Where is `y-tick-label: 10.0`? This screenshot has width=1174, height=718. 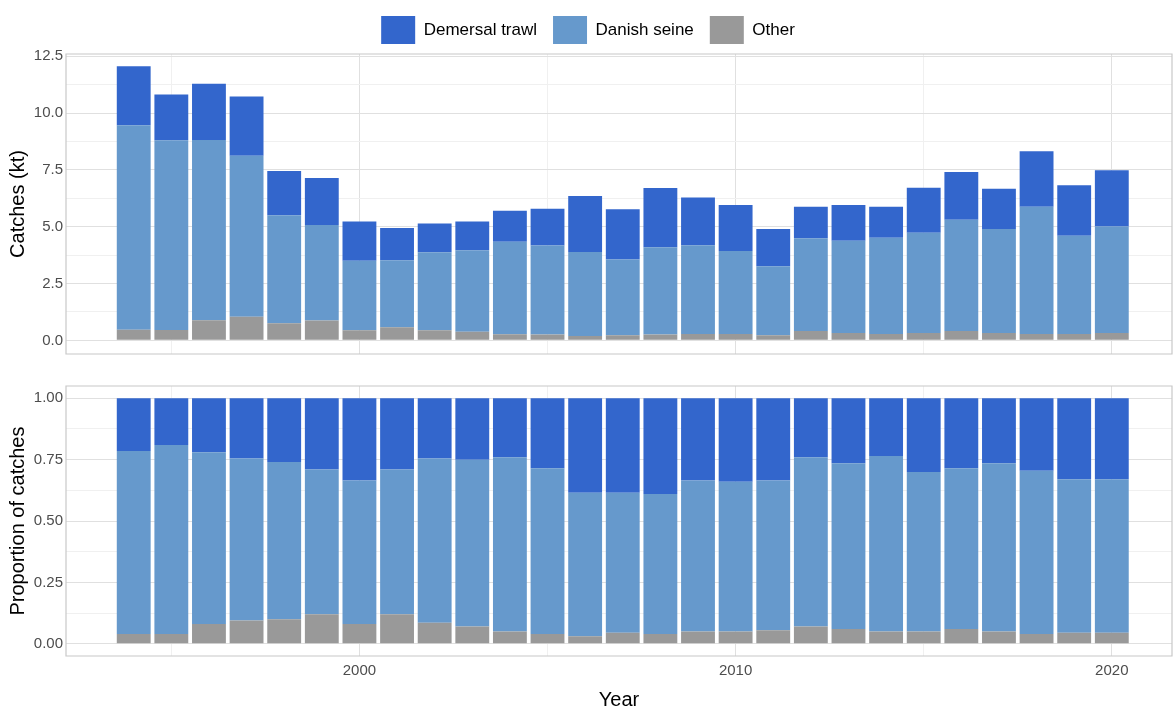 y-tick-label: 10.0 is located at coordinates (48, 112).